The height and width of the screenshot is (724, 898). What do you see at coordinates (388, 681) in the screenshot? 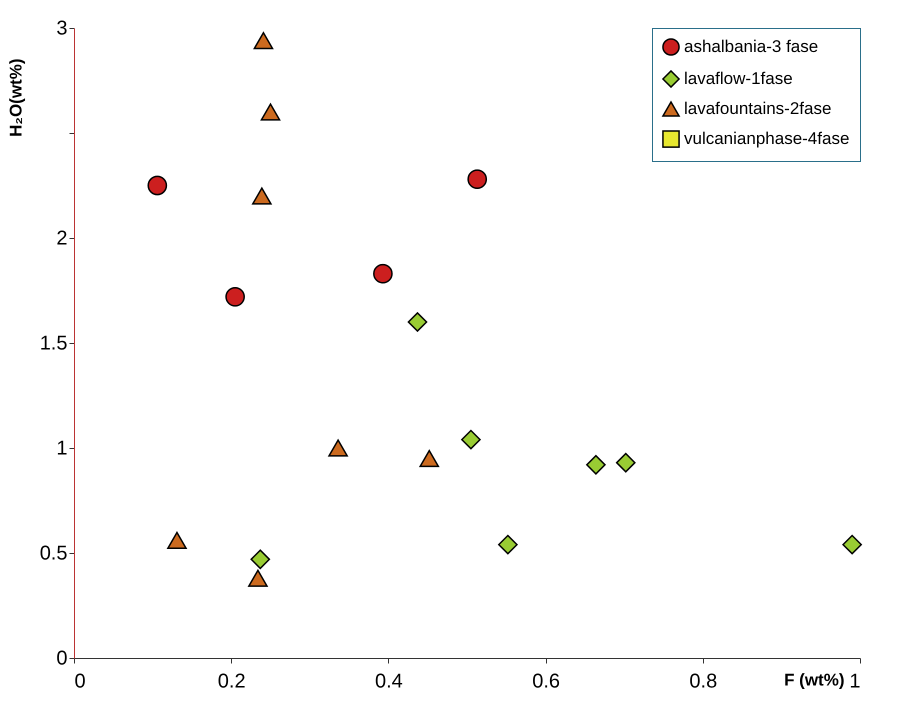
I see `x-tick-label: 0.4` at bounding box center [388, 681].